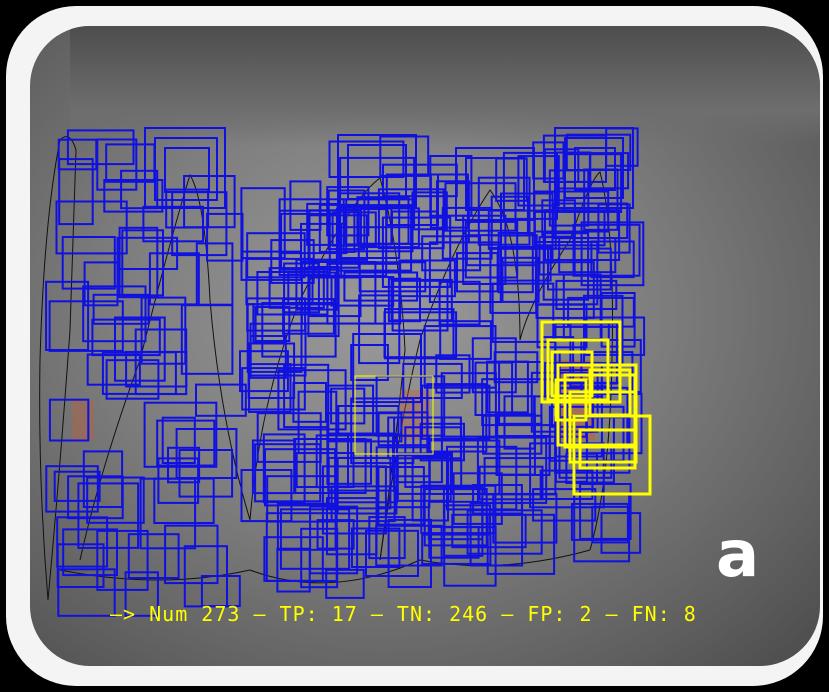  I want to click on true-positive-boxes, so click(503, 408).